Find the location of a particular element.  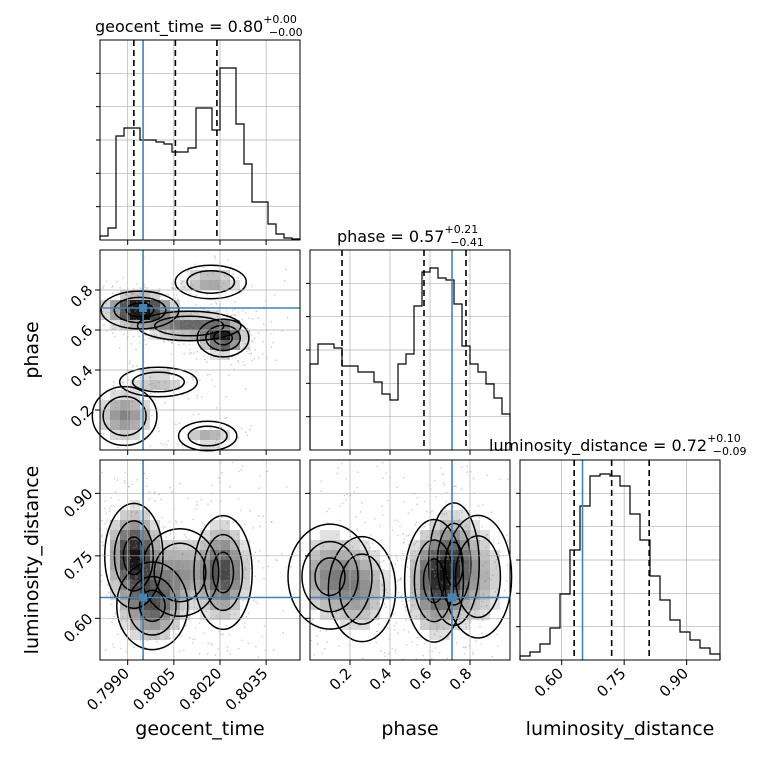

dist-vs-phase-contour is located at coordinates (362, 589).